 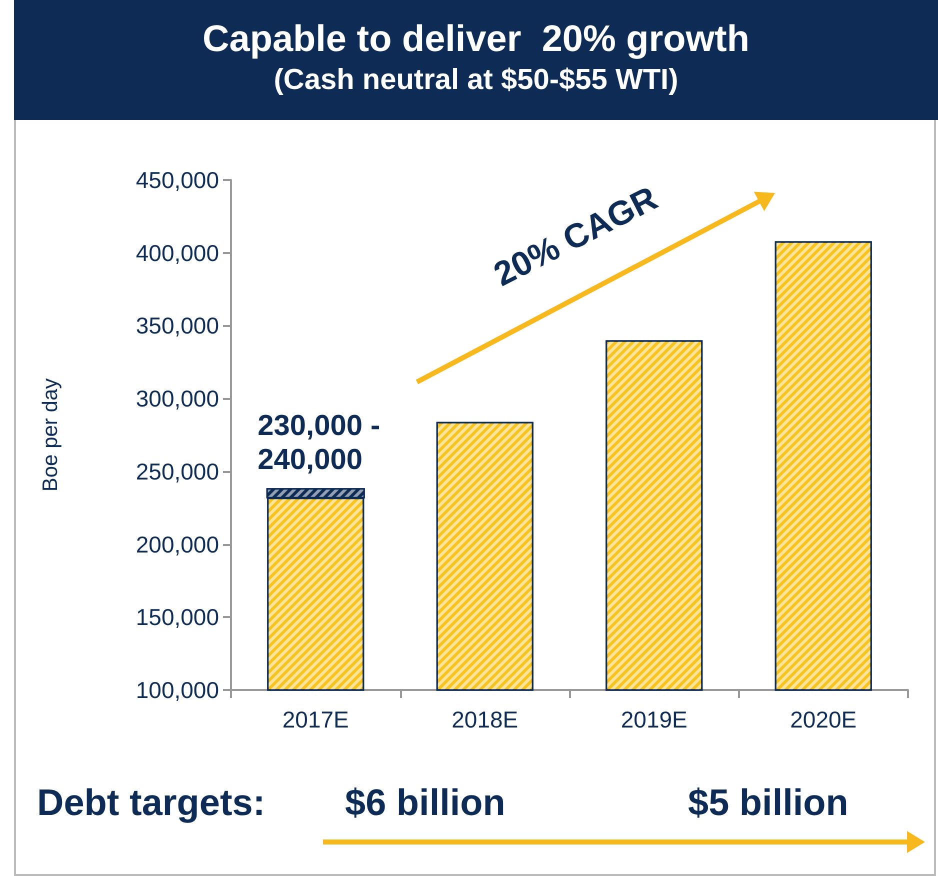 What do you see at coordinates (50, 435) in the screenshot?
I see `y-axis-title: Boe per day` at bounding box center [50, 435].